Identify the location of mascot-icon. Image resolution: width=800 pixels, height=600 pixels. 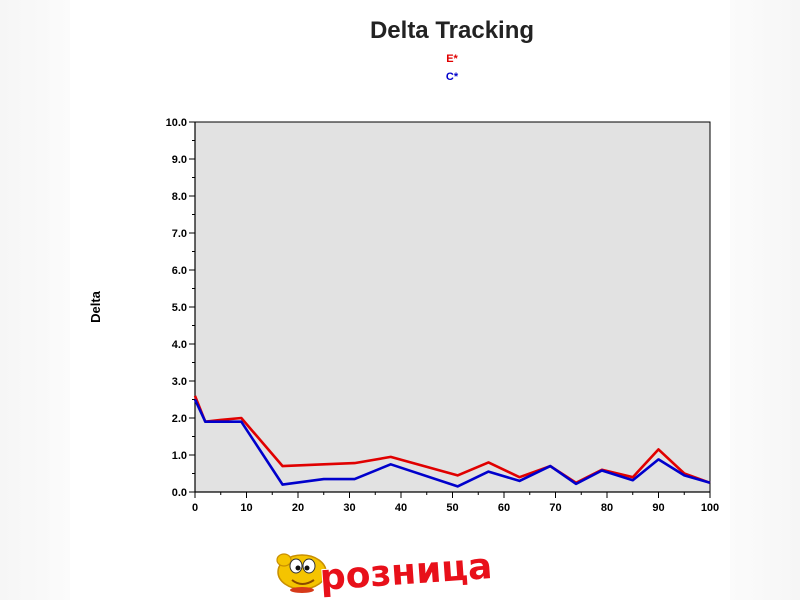
(301, 573).